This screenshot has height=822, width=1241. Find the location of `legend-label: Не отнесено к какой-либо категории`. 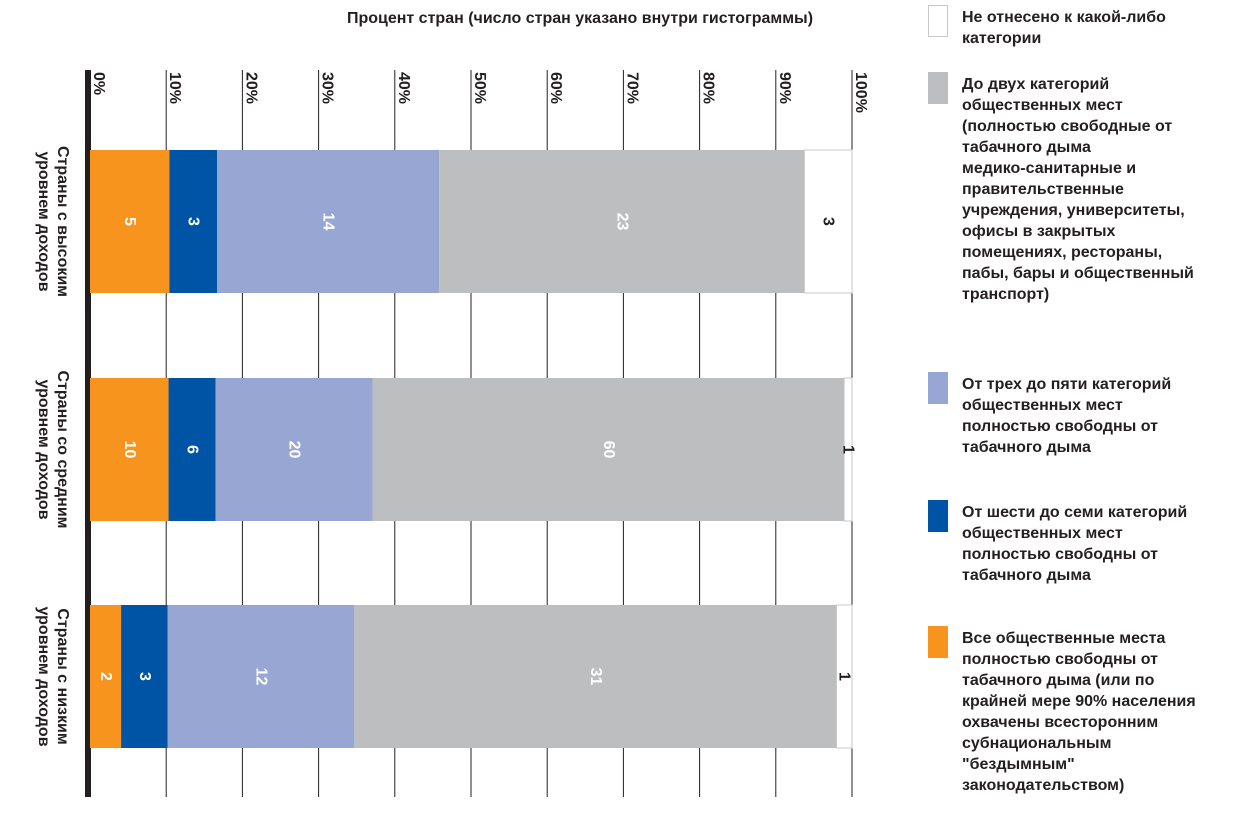

legend-label: Не отнесено к какой-либо категории is located at coordinates (1064, 28).